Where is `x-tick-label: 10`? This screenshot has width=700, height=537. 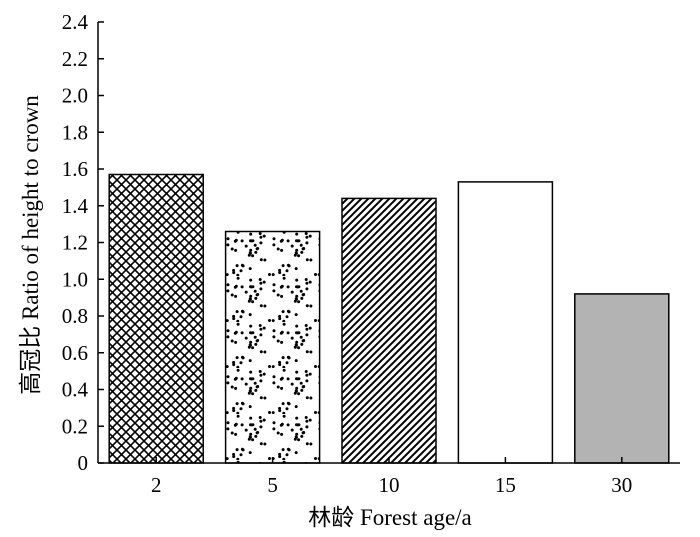
x-tick-label: 10 is located at coordinates (389, 485).